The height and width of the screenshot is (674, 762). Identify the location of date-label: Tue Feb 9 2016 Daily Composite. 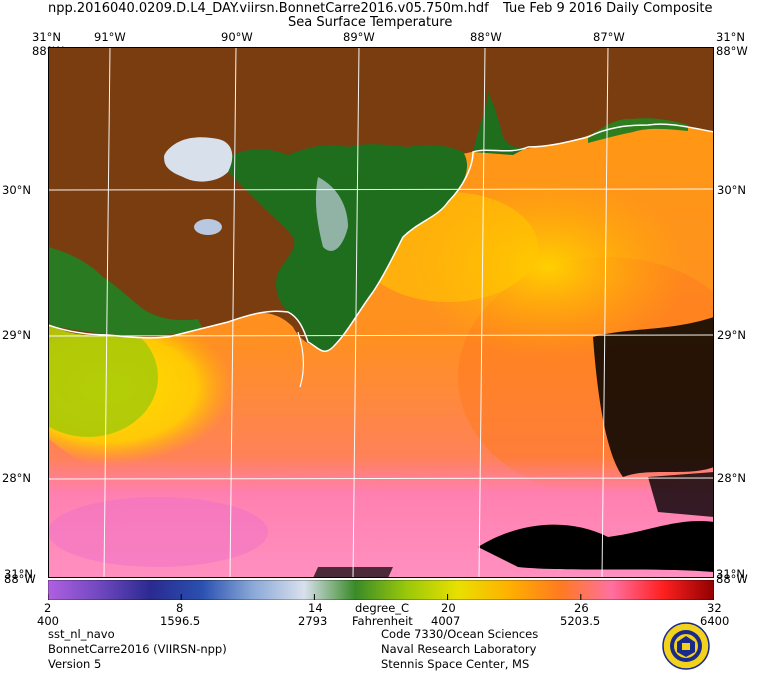
(608, 8).